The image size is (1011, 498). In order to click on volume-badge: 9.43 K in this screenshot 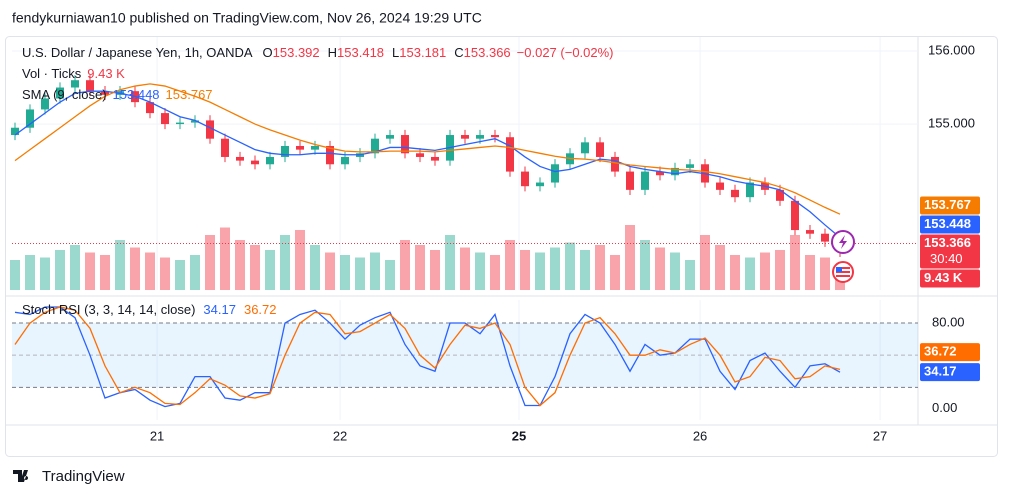, I will do `click(943, 277)`.